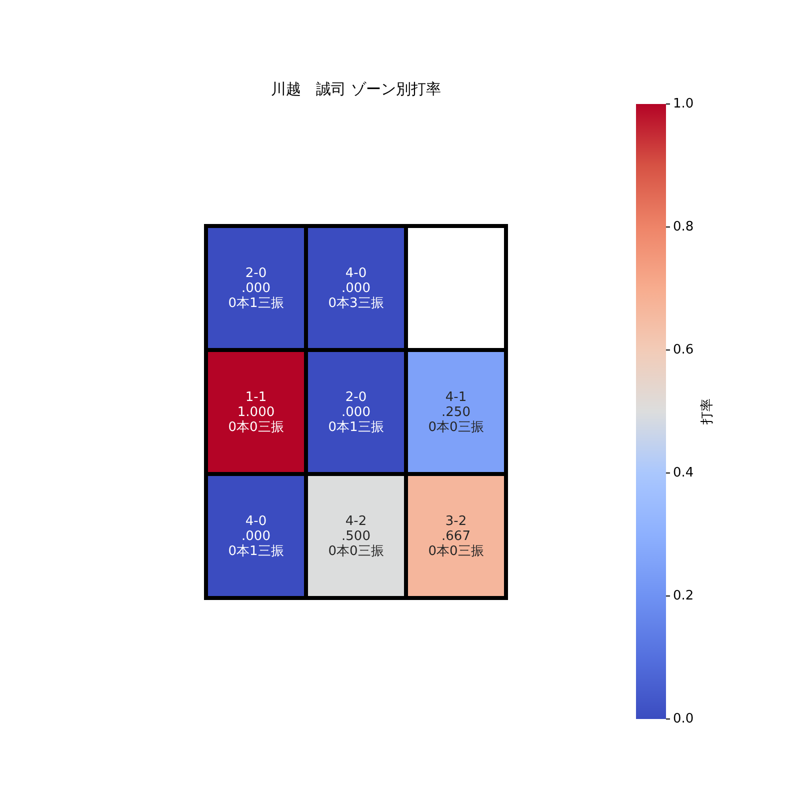 The height and width of the screenshot is (800, 800). What do you see at coordinates (707, 412) in the screenshot?
I see `color-bar-title: 打率` at bounding box center [707, 412].